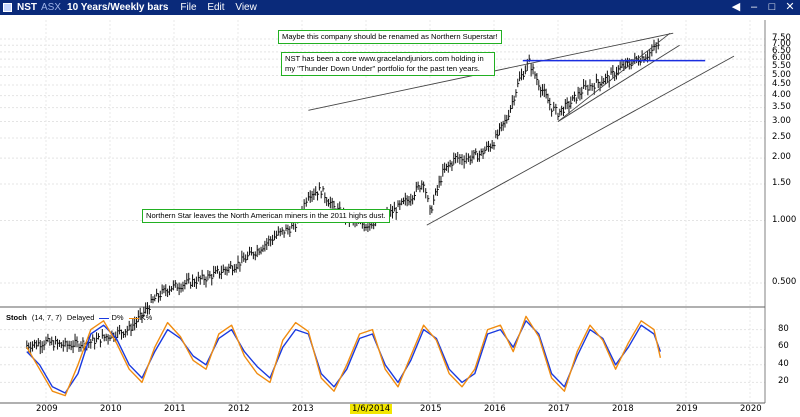 The width and height of the screenshot is (800, 417). Describe the element at coordinates (781, 50) in the screenshot. I see `price-tick-label: 6.50` at that location.